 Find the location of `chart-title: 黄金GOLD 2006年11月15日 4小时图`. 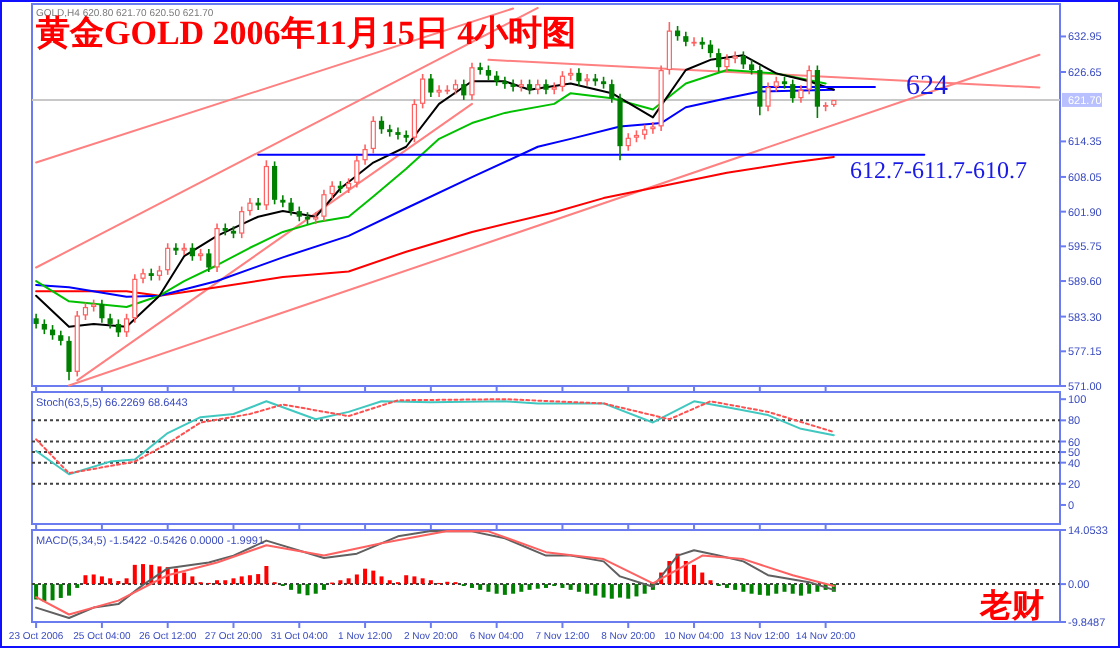

chart-title: 黄金GOLD 2006年11月15日 4小时图 is located at coordinates (305, 33).